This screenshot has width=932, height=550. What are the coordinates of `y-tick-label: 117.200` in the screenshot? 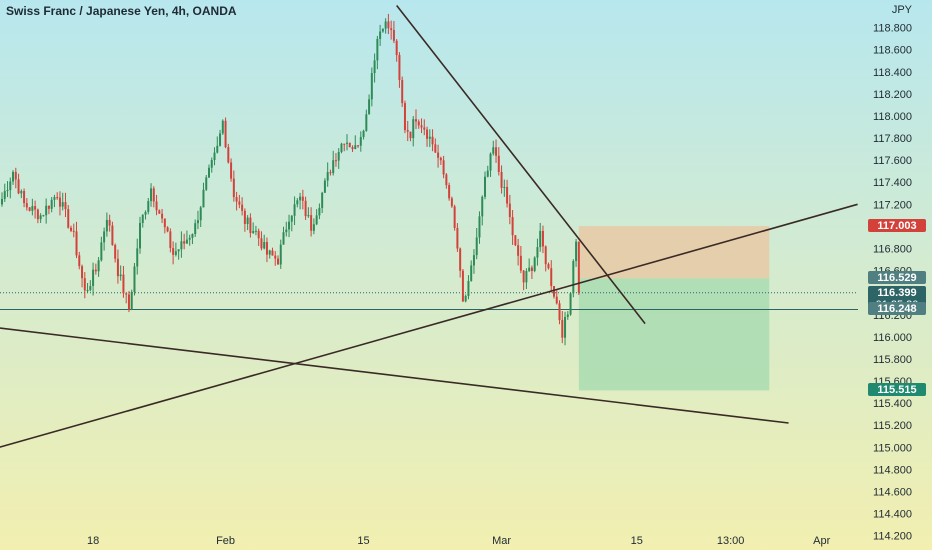 It's located at (892, 205).